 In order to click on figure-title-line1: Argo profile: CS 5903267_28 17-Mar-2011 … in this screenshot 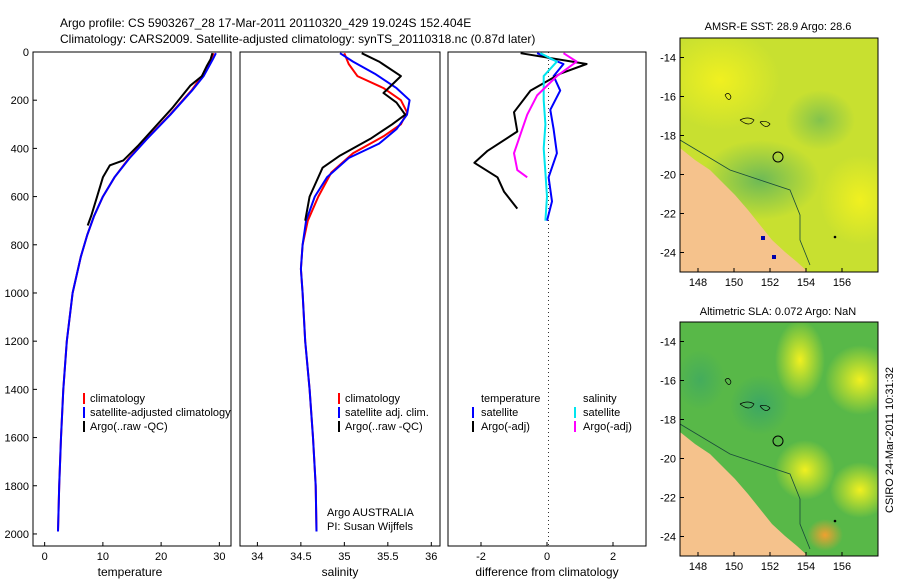, I will do `click(265, 23)`.